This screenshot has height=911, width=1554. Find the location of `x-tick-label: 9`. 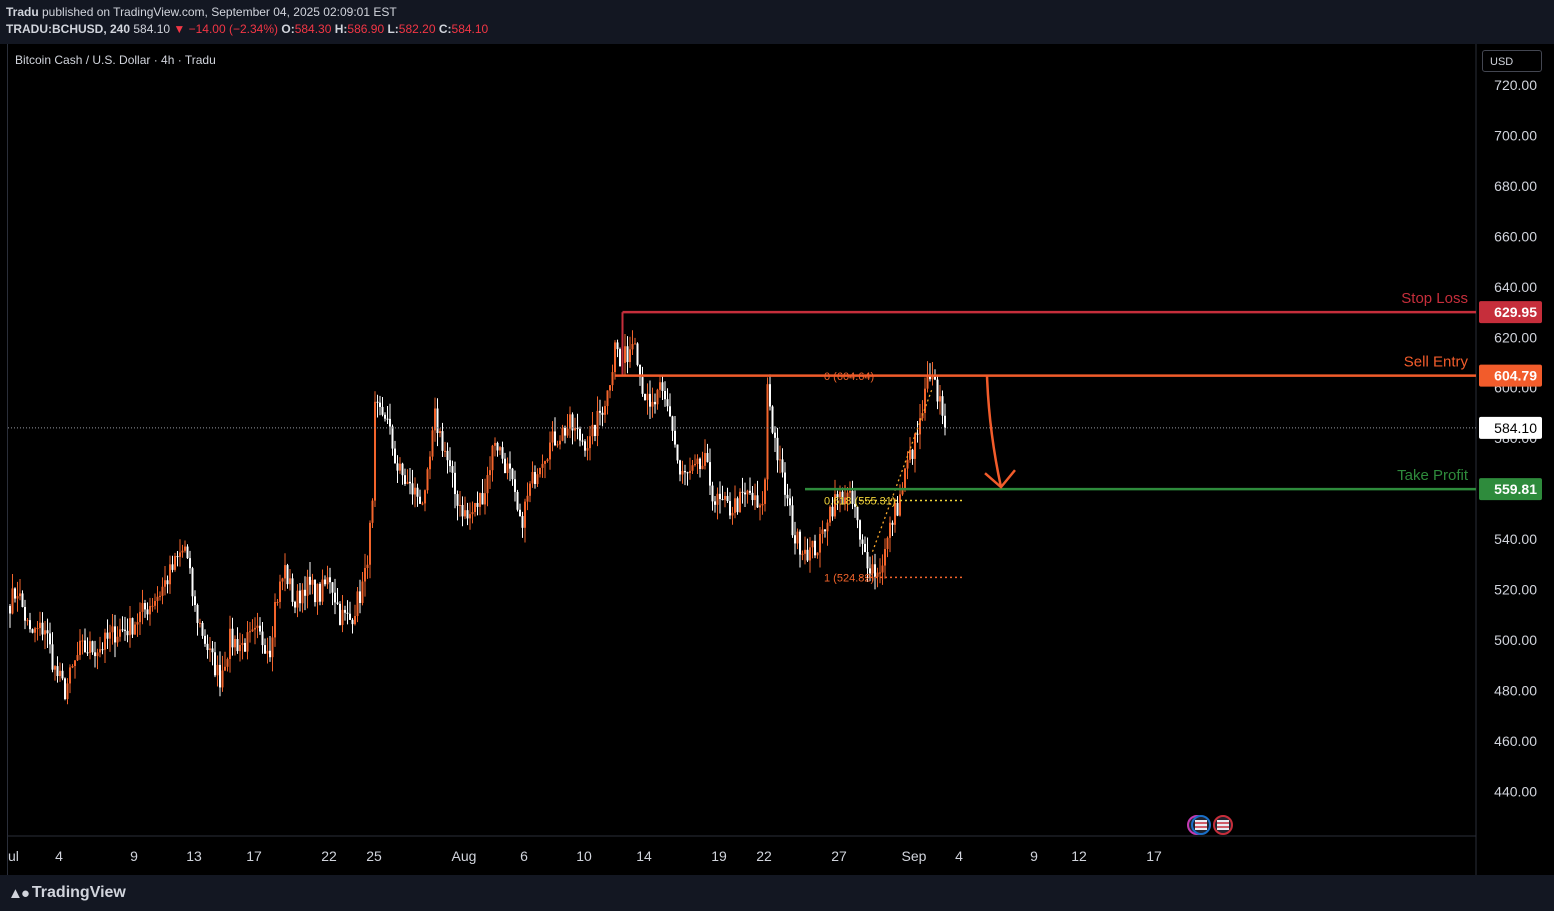

x-tick-label: 9 is located at coordinates (1034, 856).